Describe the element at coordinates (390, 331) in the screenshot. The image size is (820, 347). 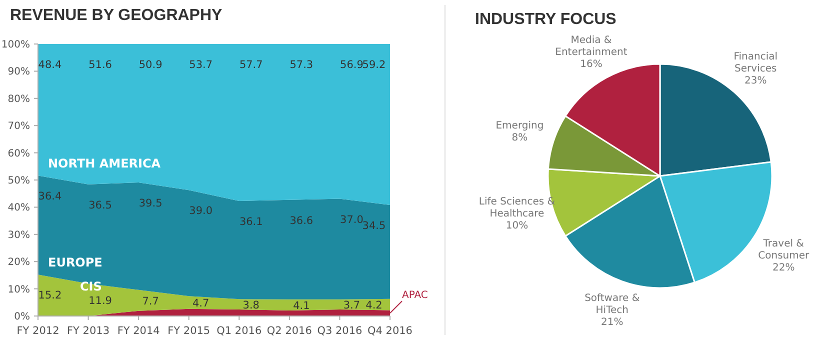
I see `x-tick-label: Q4 2016` at that location.